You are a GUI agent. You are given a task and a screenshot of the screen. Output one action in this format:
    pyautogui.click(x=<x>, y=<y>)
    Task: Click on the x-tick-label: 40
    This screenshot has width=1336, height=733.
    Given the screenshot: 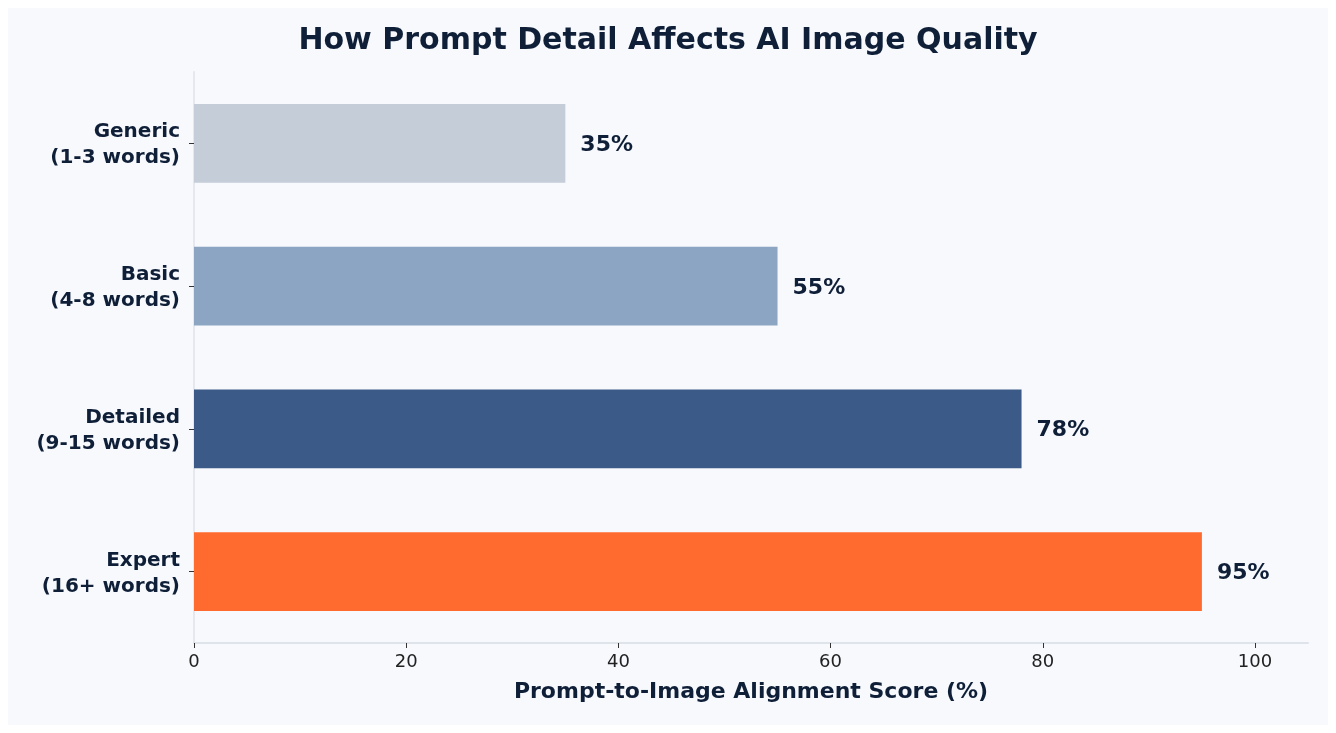 What is the action you would take?
    pyautogui.click(x=618, y=660)
    